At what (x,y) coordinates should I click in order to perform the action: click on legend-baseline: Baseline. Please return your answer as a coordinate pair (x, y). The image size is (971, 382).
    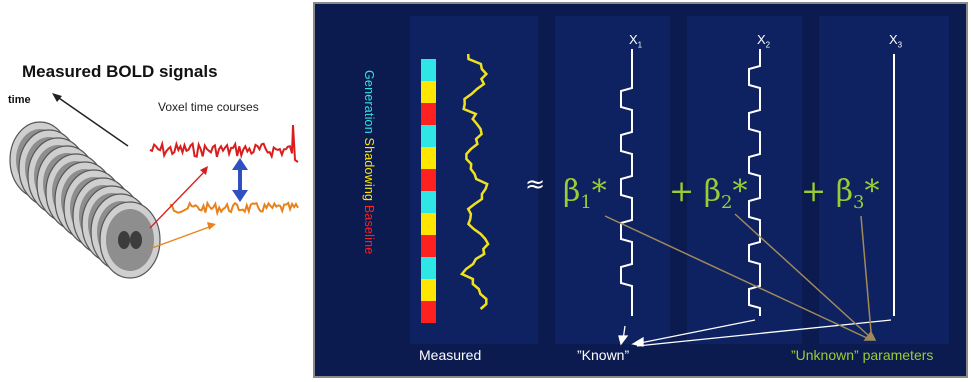
    Looking at the image, I should click on (369, 229).